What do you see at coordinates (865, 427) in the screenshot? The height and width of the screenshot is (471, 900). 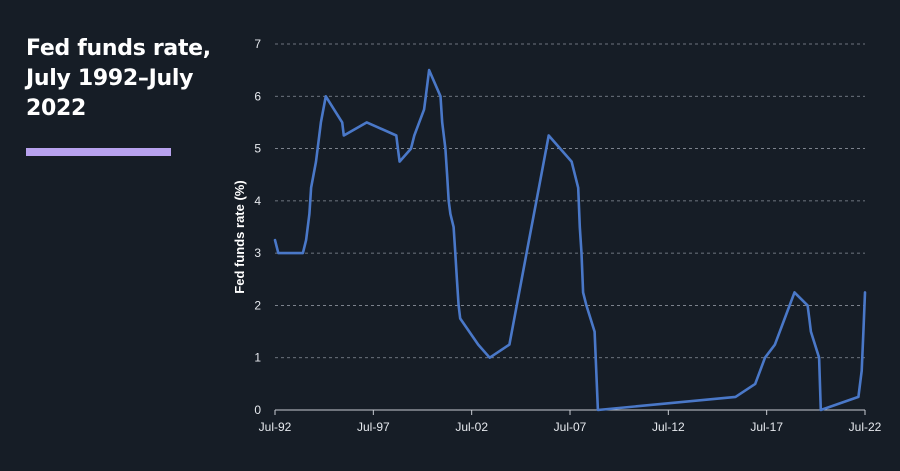 I see `x-tick-label: Jul-22` at bounding box center [865, 427].